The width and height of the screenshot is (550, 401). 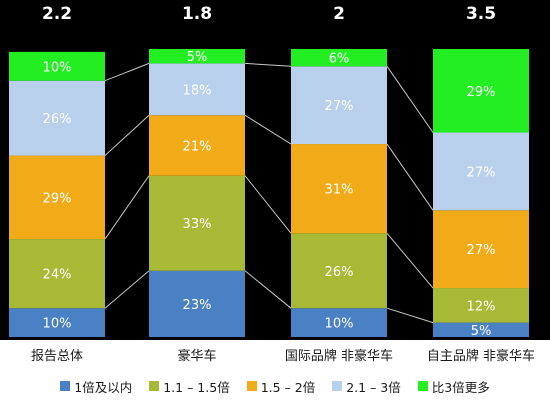 I want to click on data-label-0-0: 10%, so click(x=57, y=324).